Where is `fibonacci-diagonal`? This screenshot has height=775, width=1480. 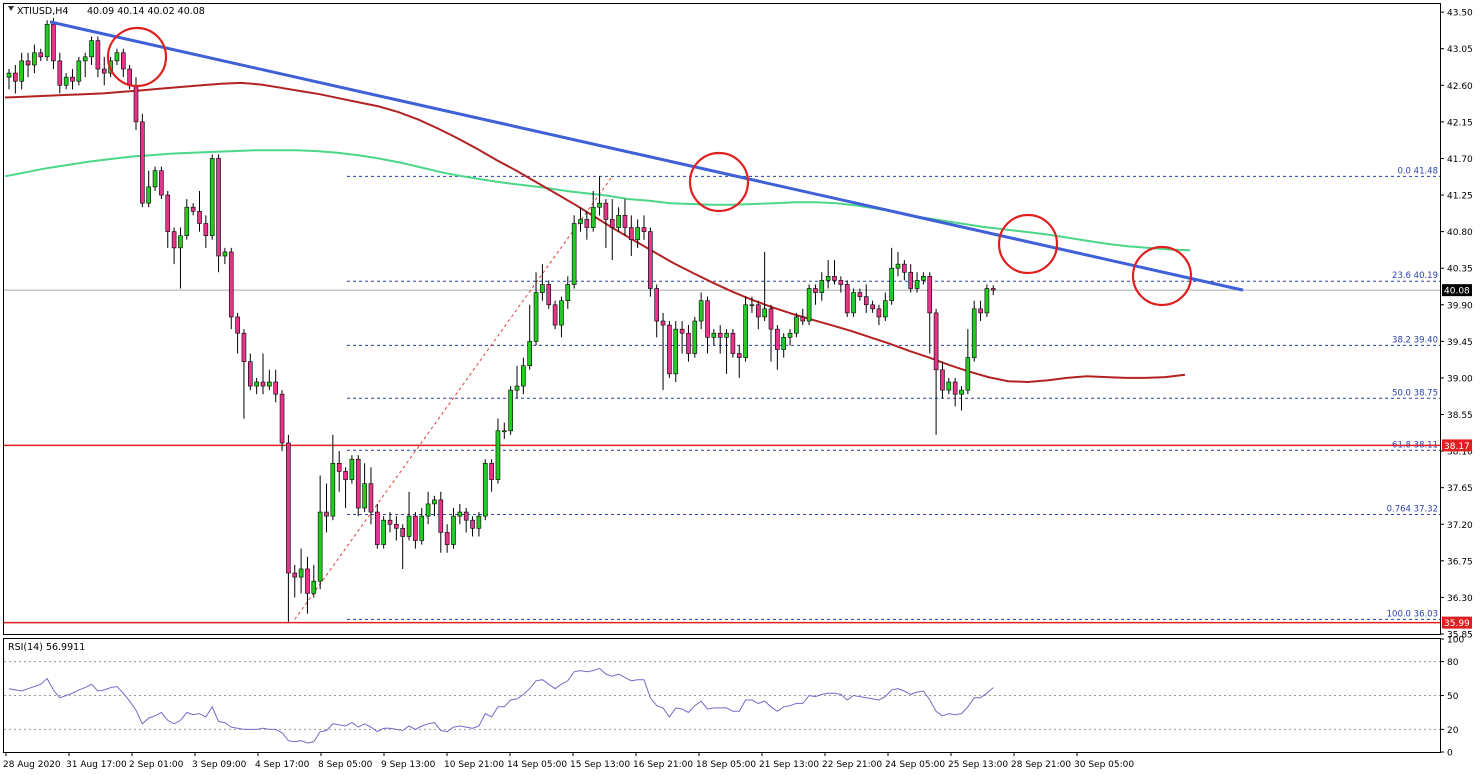 fibonacci-diagonal is located at coordinates (453, 398).